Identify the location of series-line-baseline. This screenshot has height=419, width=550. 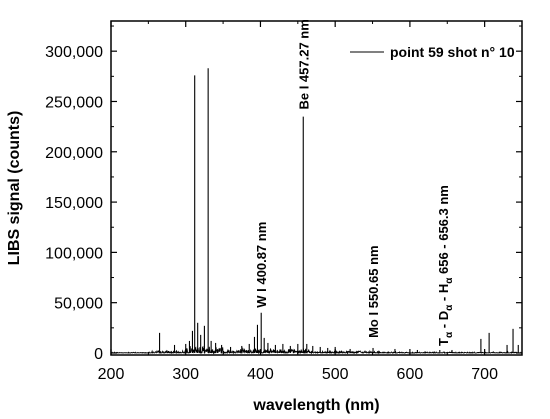
(316, 350).